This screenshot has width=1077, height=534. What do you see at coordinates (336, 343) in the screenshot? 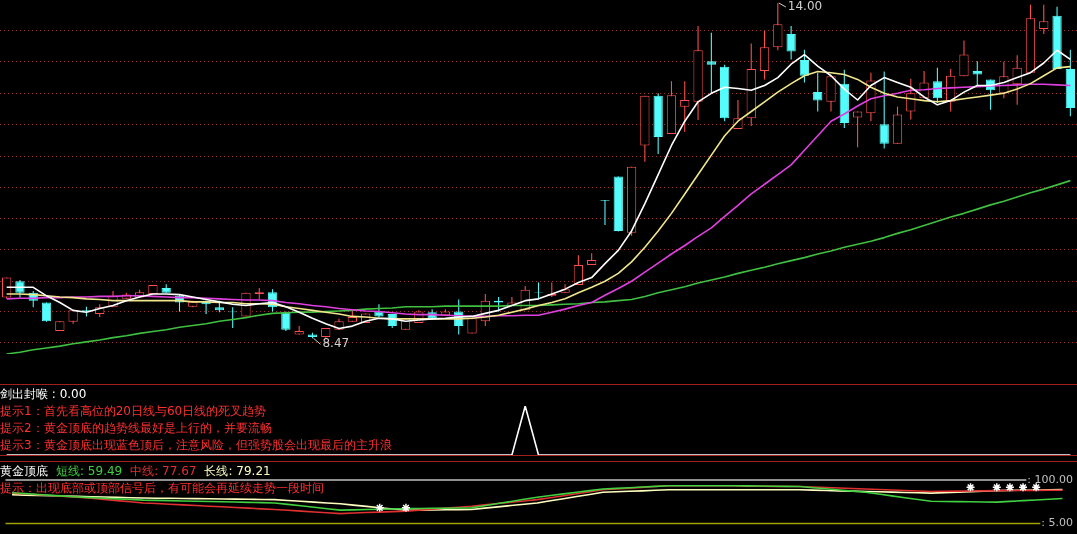
I see `annotation: 8.47` at bounding box center [336, 343].